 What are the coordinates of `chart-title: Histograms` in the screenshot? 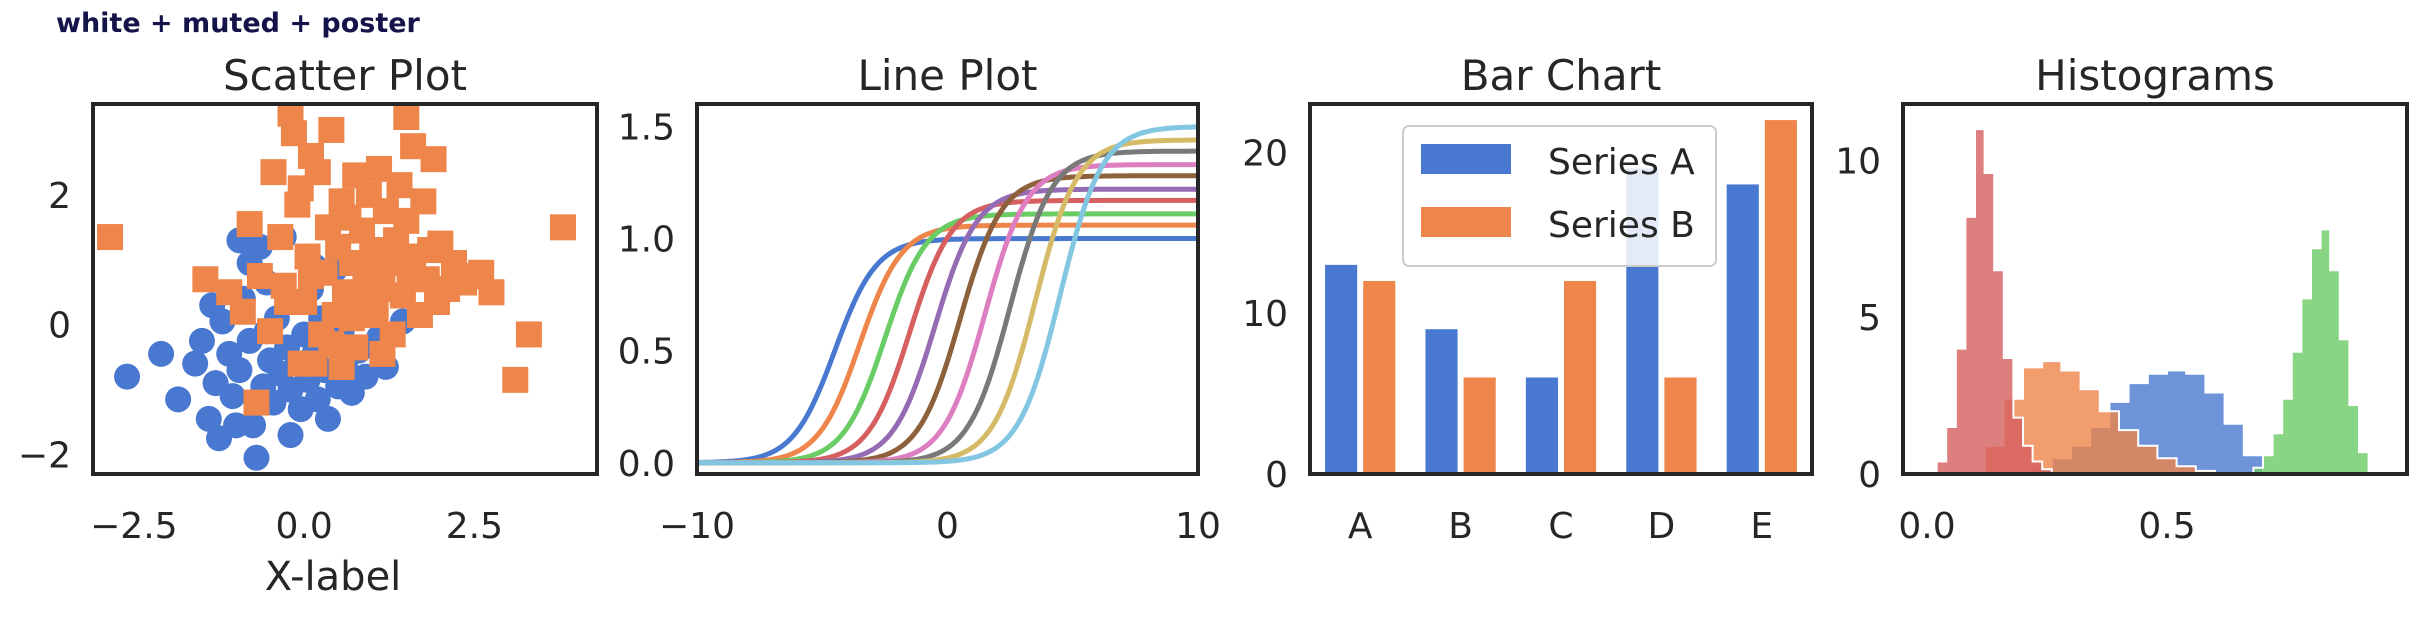 It's located at (2155, 75).